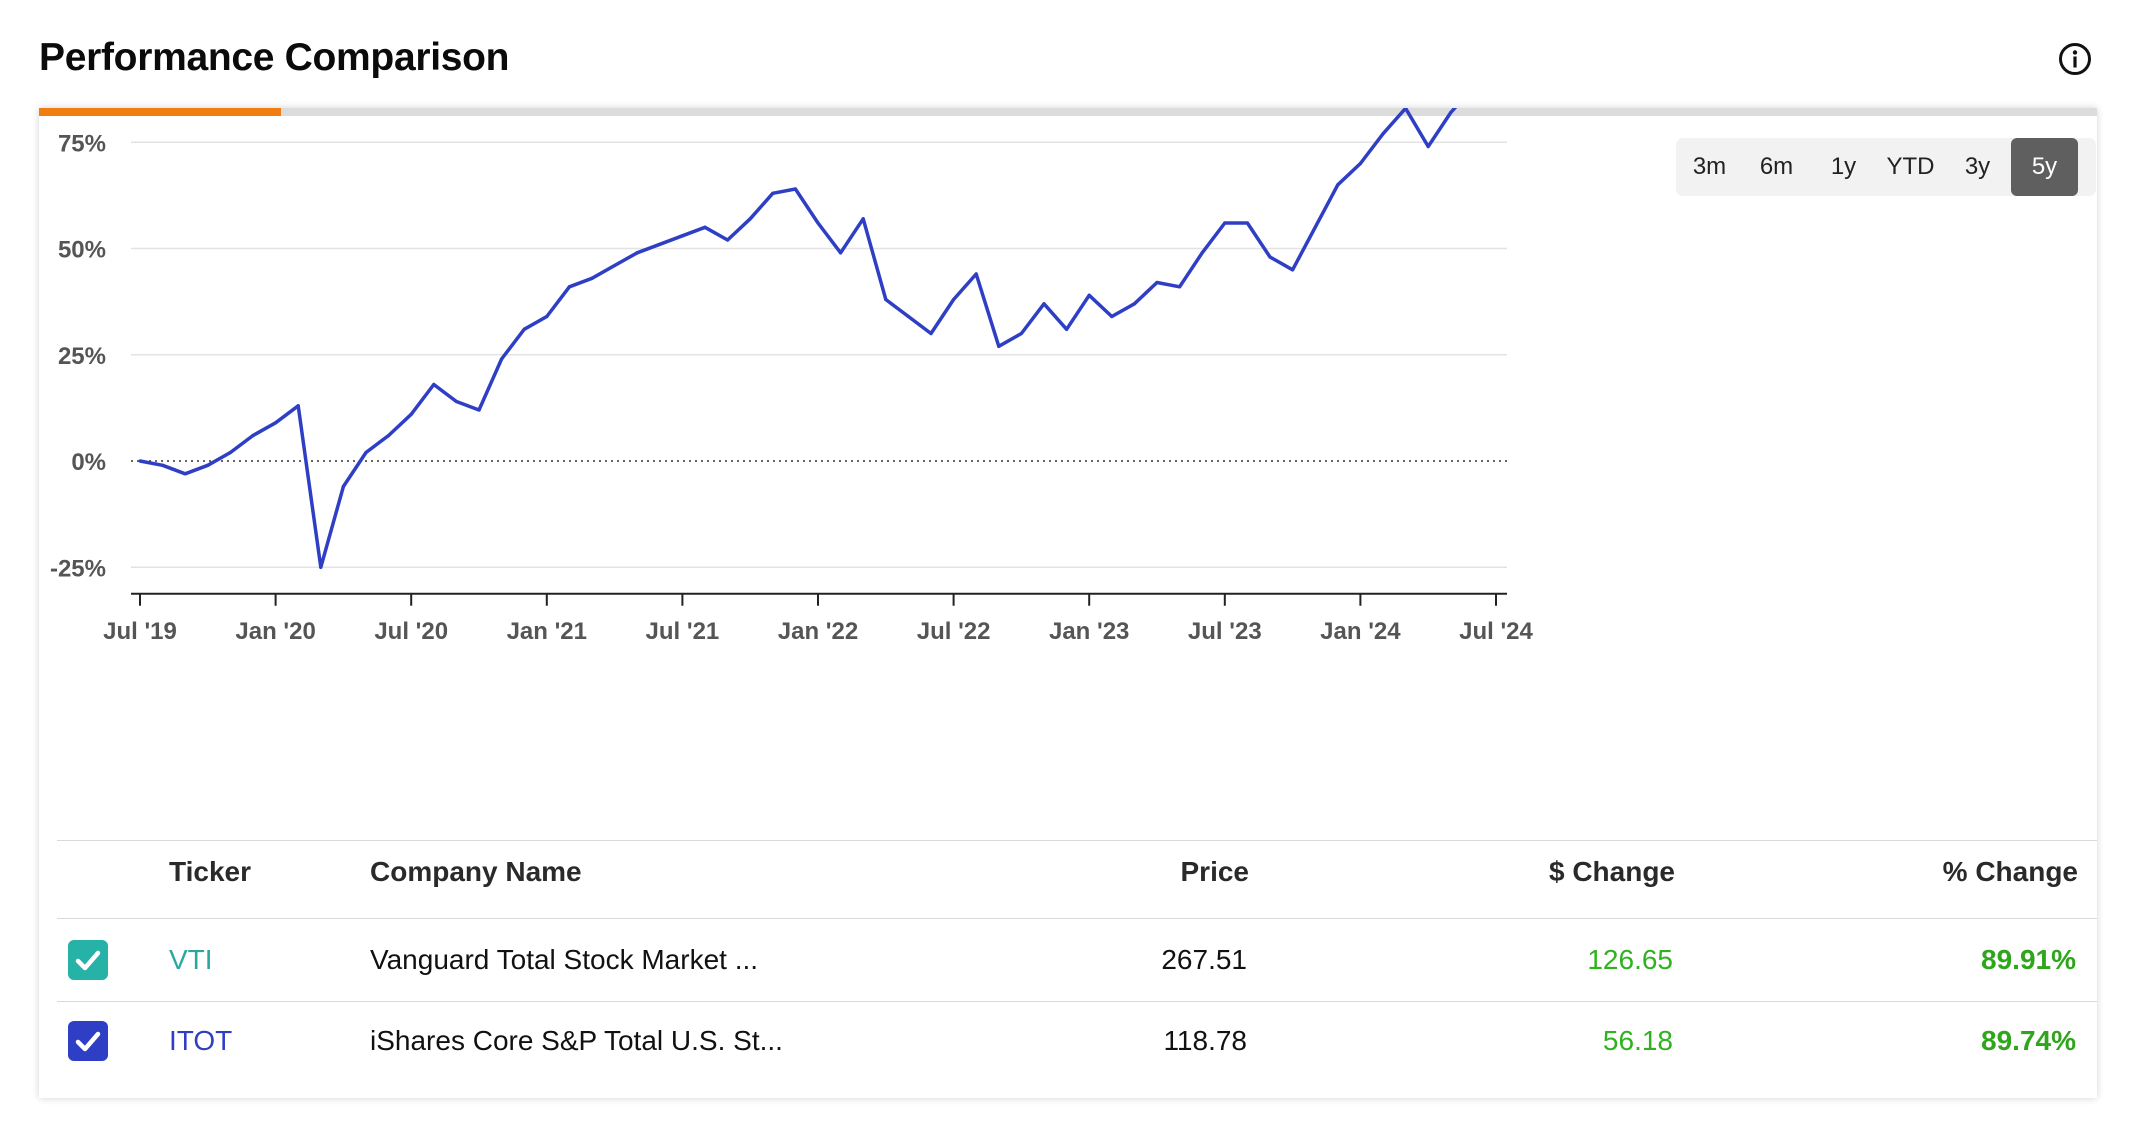  What do you see at coordinates (1843, 166) in the screenshot?
I see `range-button-1y: 1y` at bounding box center [1843, 166].